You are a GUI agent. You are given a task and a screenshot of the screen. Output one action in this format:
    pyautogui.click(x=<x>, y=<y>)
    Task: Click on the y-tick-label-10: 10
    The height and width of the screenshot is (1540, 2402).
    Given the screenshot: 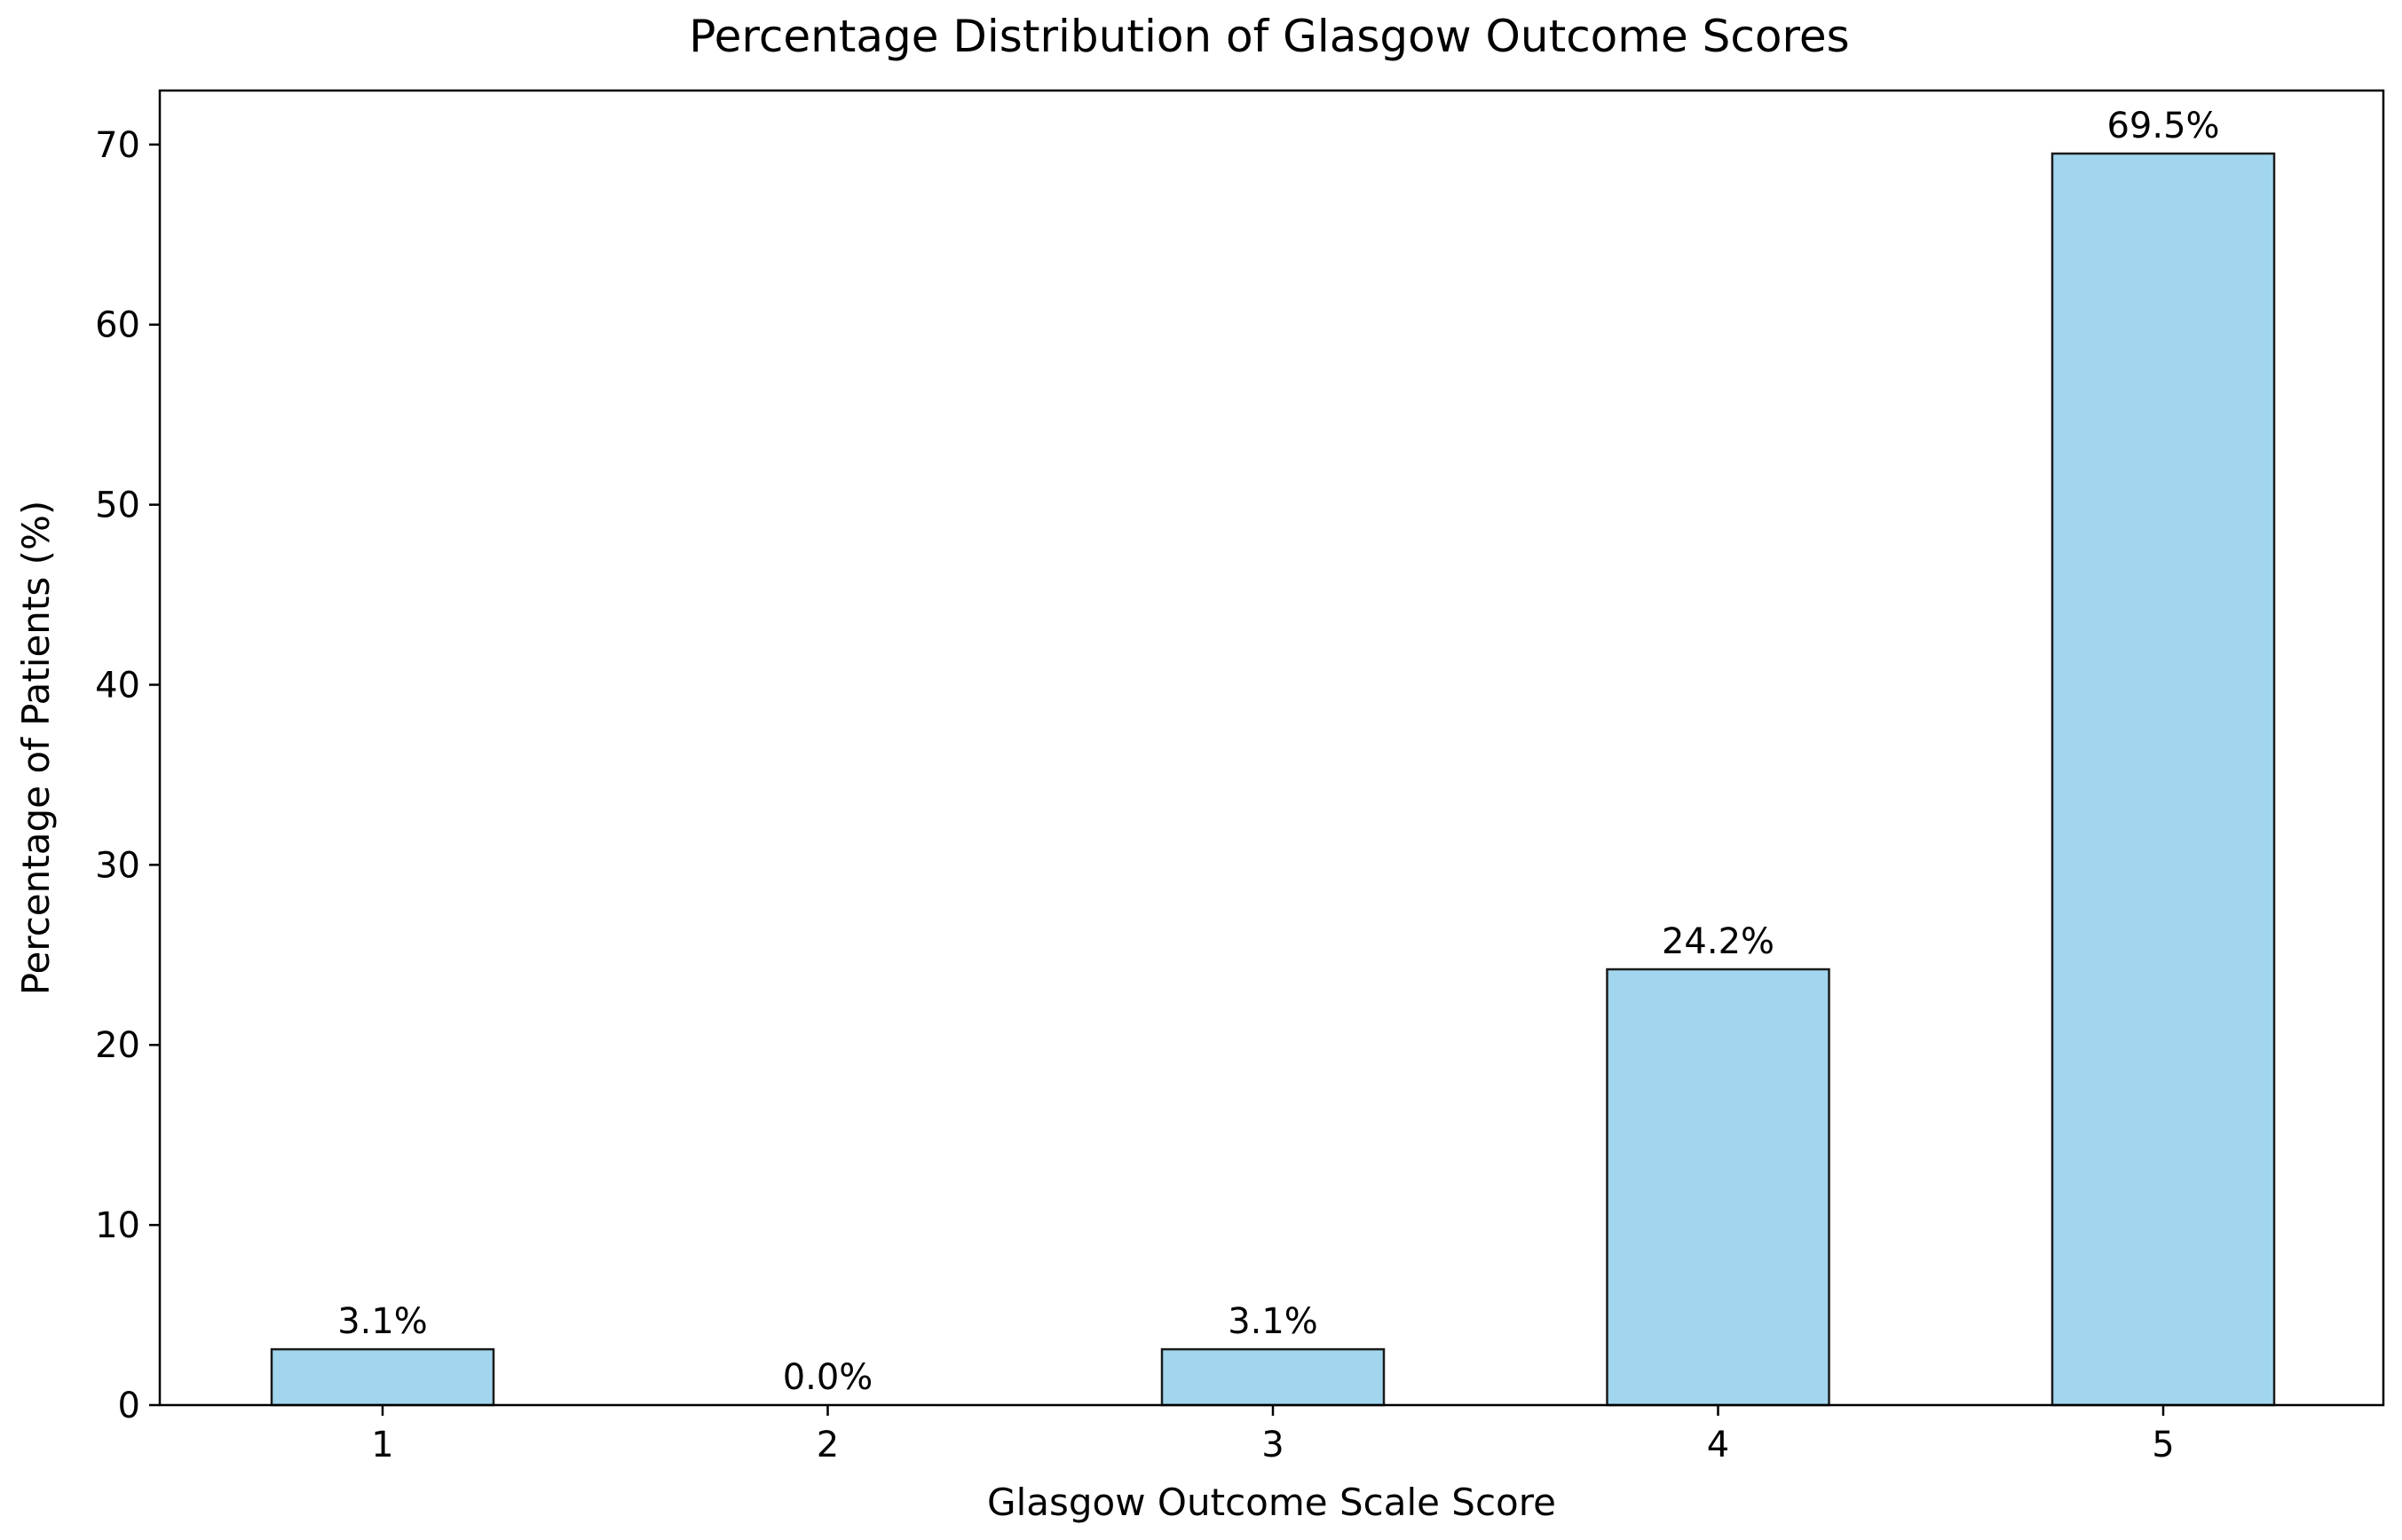 What is the action you would take?
    pyautogui.click(x=117, y=1225)
    